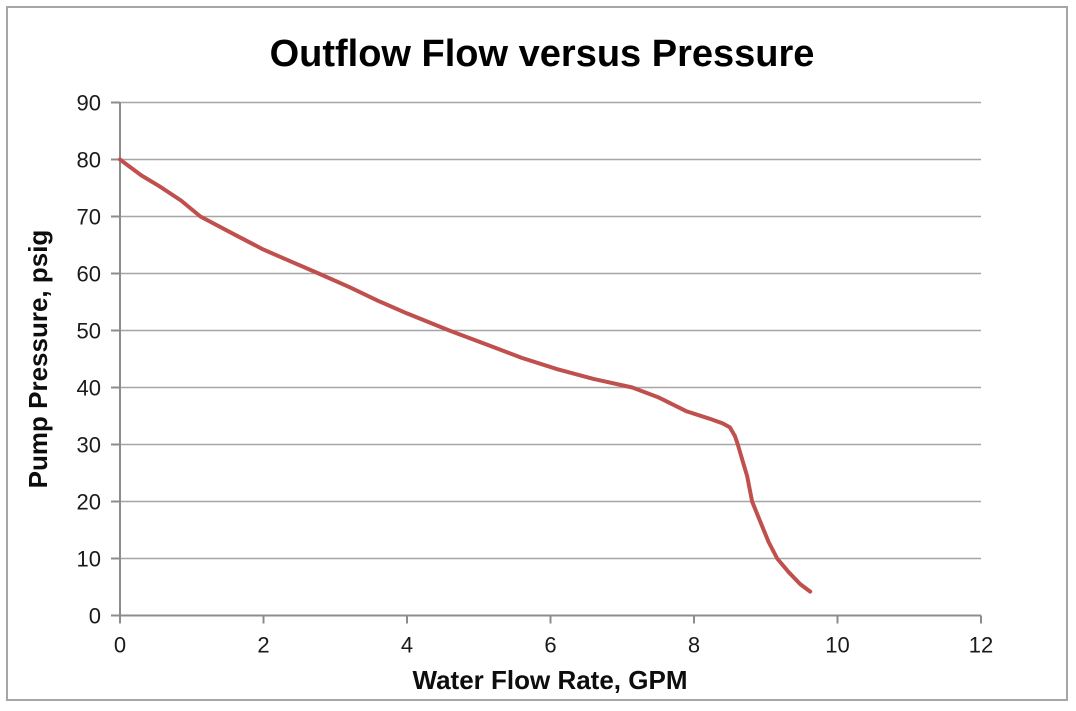 This screenshot has height=711, width=1076. Describe the element at coordinates (89, 559) in the screenshot. I see `y-tick-label-10: 10` at that location.